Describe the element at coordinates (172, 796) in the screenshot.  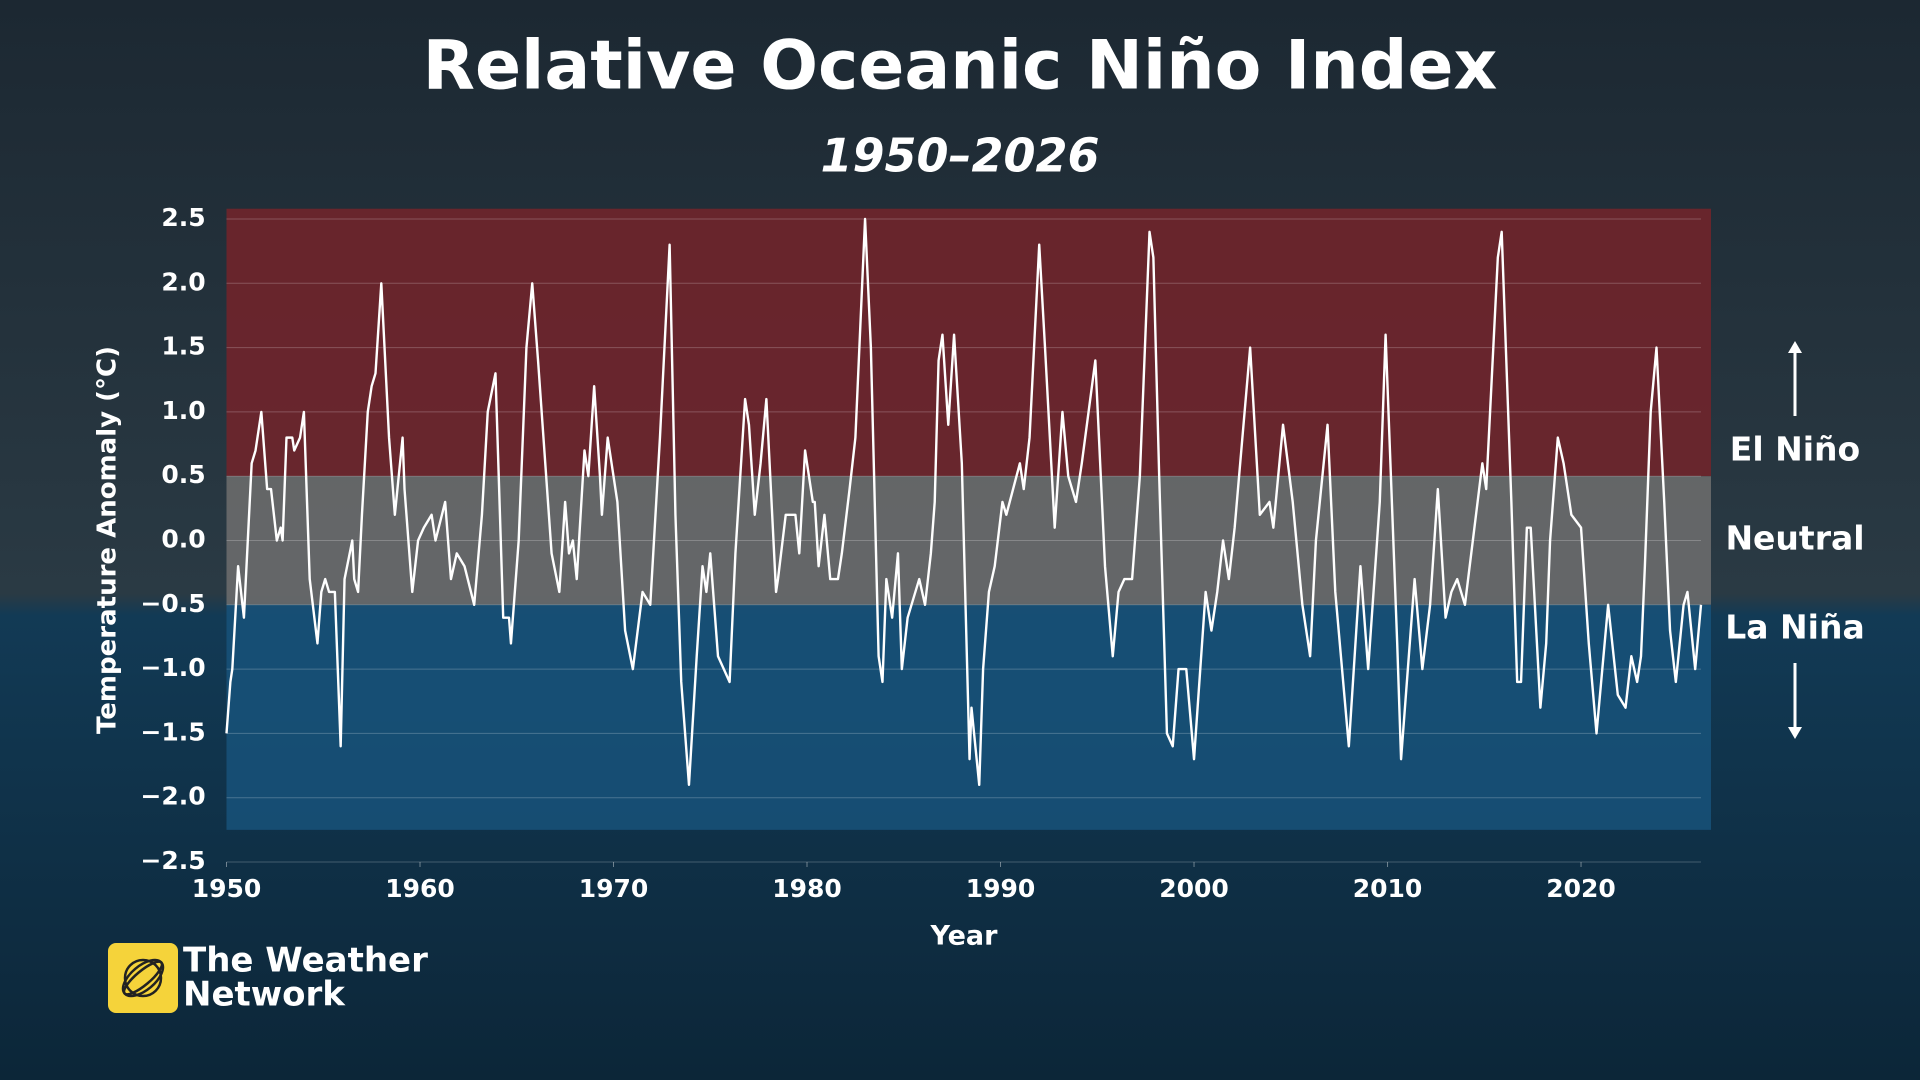
I see `y-tick-label: −2.0` at that location.